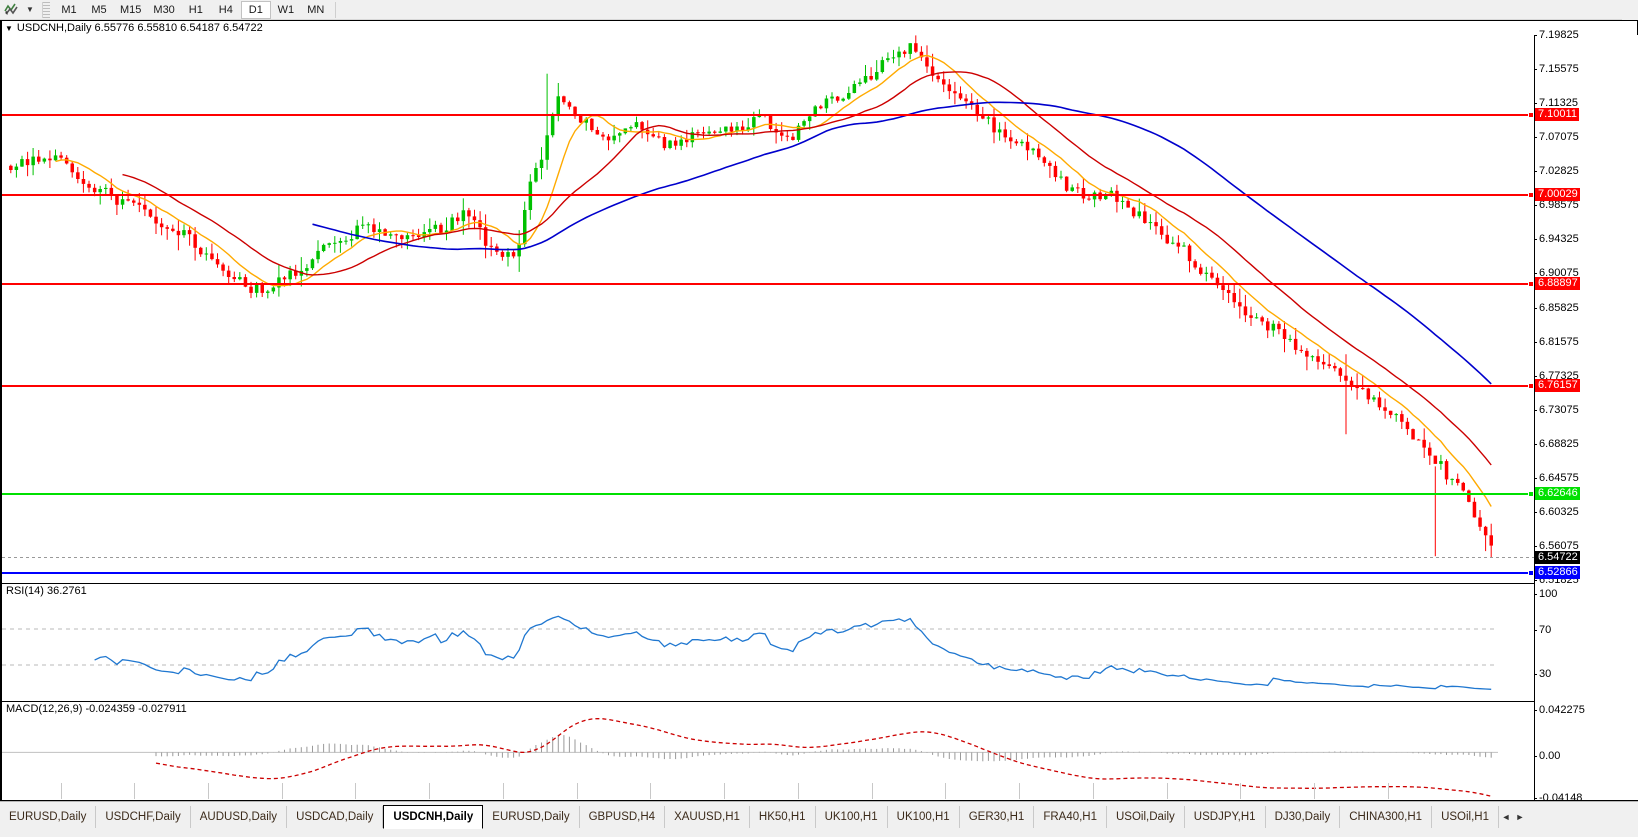  What do you see at coordinates (1542, 630) in the screenshot?
I see `rsi-tick-label: 70` at bounding box center [1542, 630].